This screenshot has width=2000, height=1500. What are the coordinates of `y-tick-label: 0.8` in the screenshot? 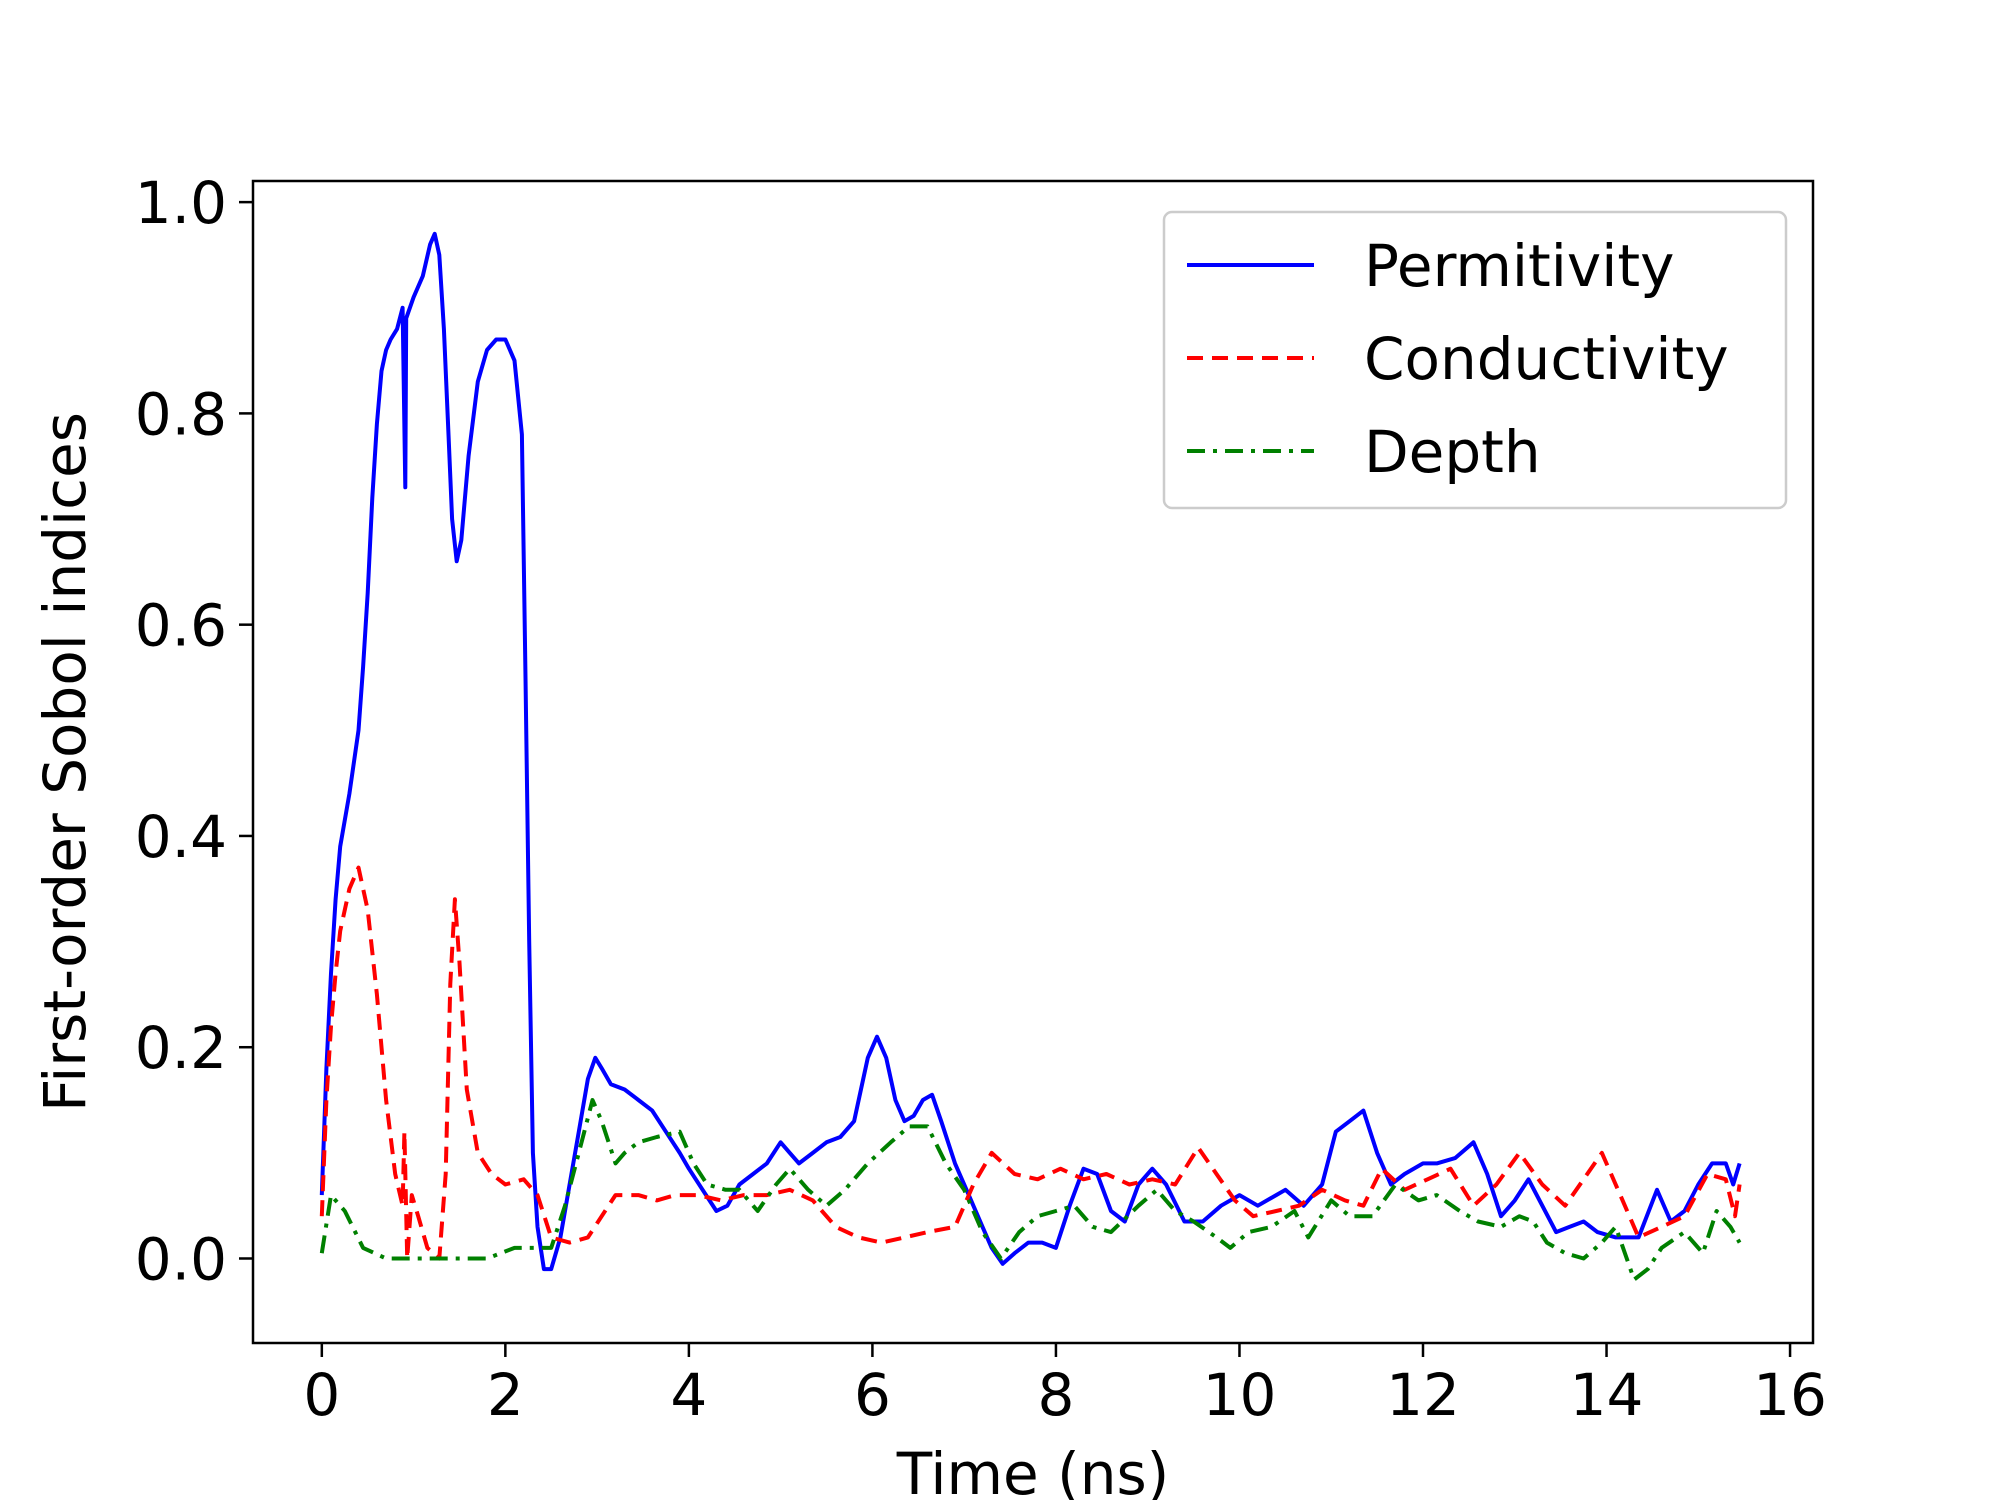 It's located at (181, 414).